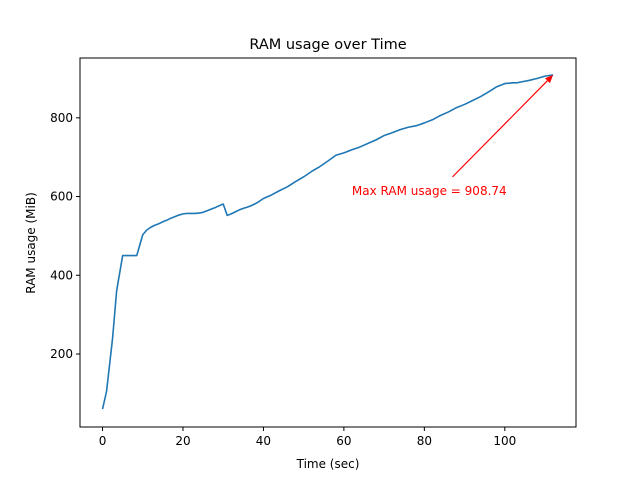 This screenshot has width=640, height=480. I want to click on x-tick-label: 100, so click(504, 441).